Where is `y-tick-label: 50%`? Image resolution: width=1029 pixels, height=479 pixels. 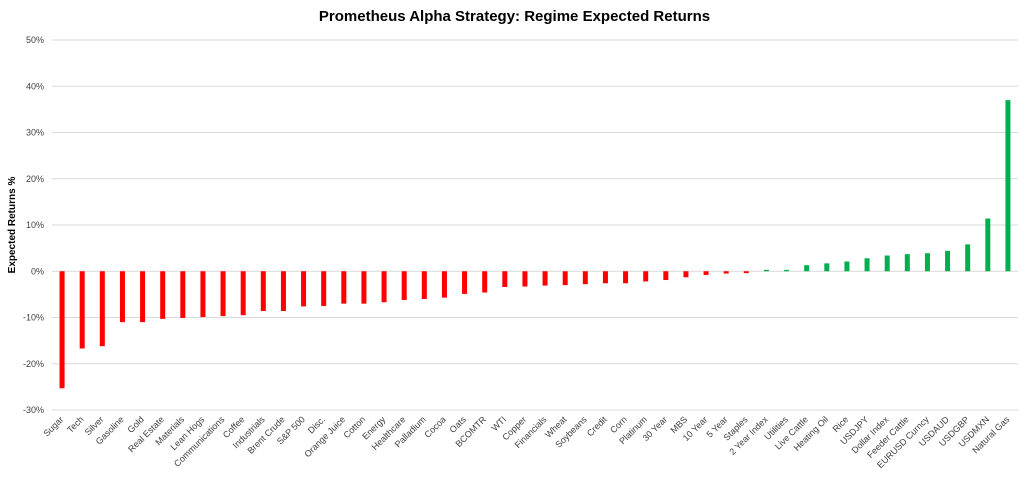
y-tick-label: 50% is located at coordinates (35, 40).